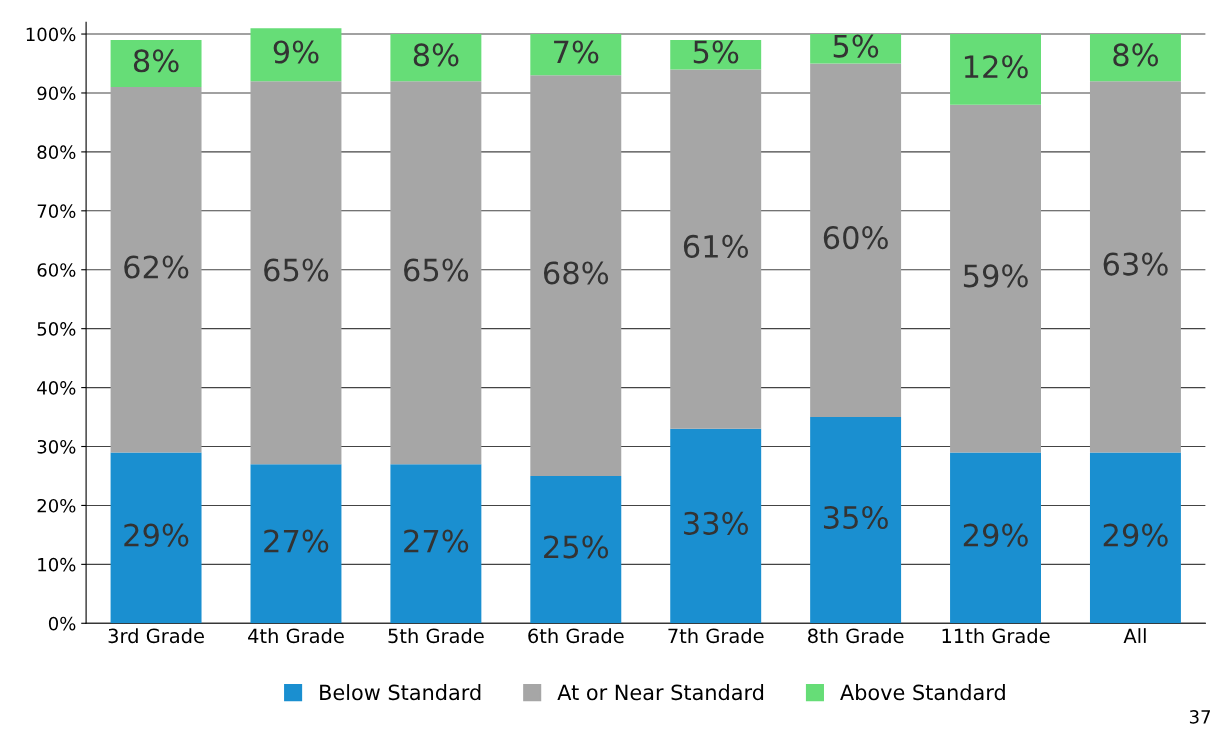 This screenshot has width=1230, height=742. Describe the element at coordinates (996, 67) in the screenshot. I see `data-label: 12%` at that location.